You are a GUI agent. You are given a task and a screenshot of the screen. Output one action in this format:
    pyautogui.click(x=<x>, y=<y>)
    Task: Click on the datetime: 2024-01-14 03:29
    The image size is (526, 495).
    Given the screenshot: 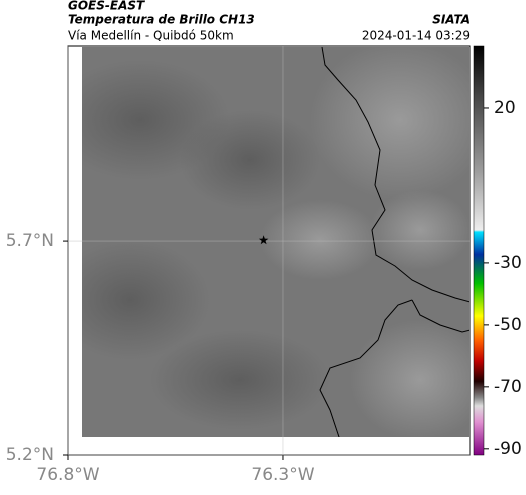 What is the action you would take?
    pyautogui.click(x=416, y=36)
    